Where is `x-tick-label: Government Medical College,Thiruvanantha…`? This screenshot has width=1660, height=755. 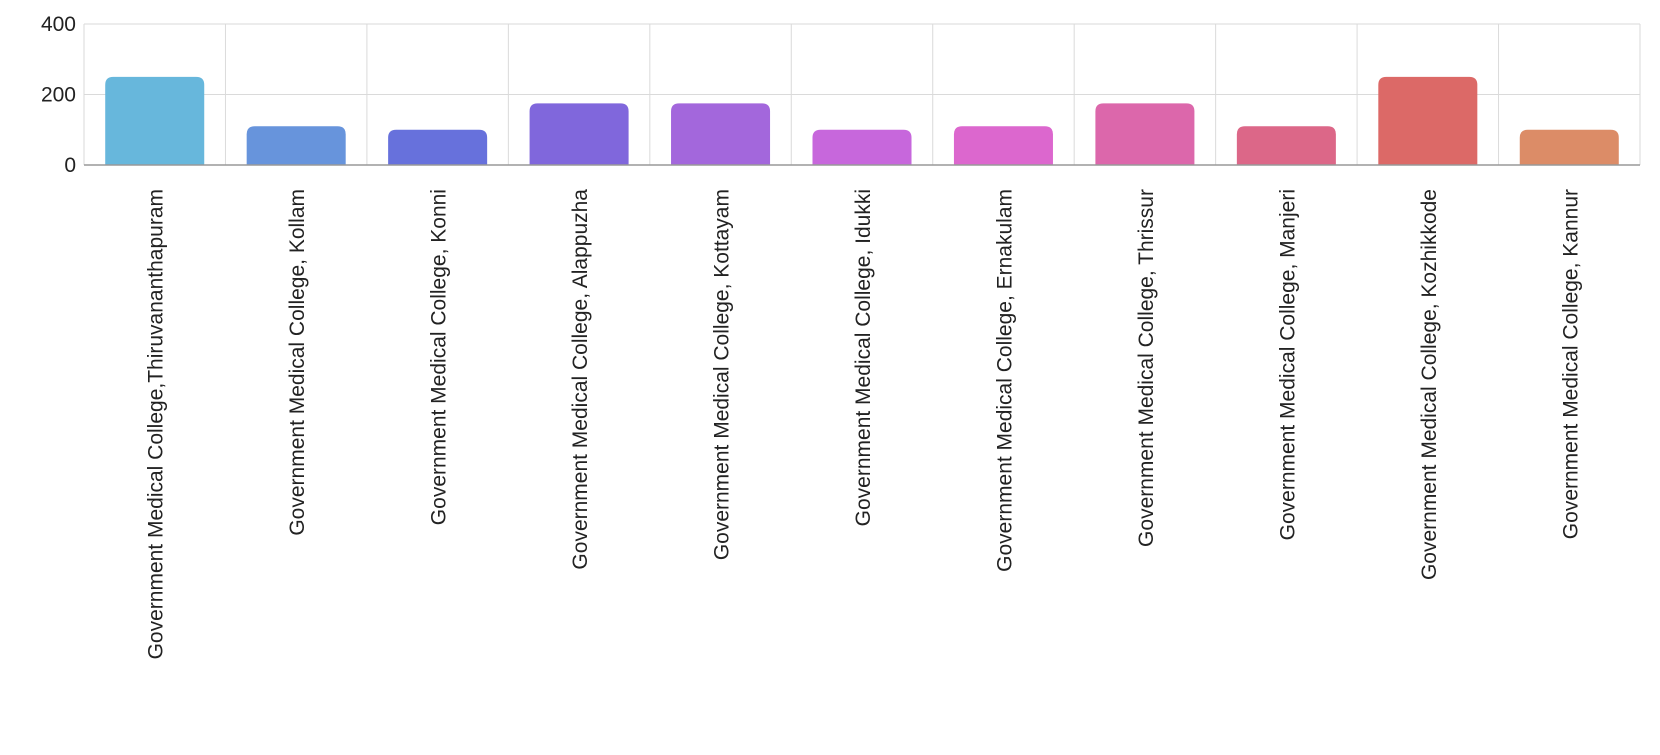 x-tick-label: Government Medical College,Thiruvanantha… is located at coordinates (156, 424).